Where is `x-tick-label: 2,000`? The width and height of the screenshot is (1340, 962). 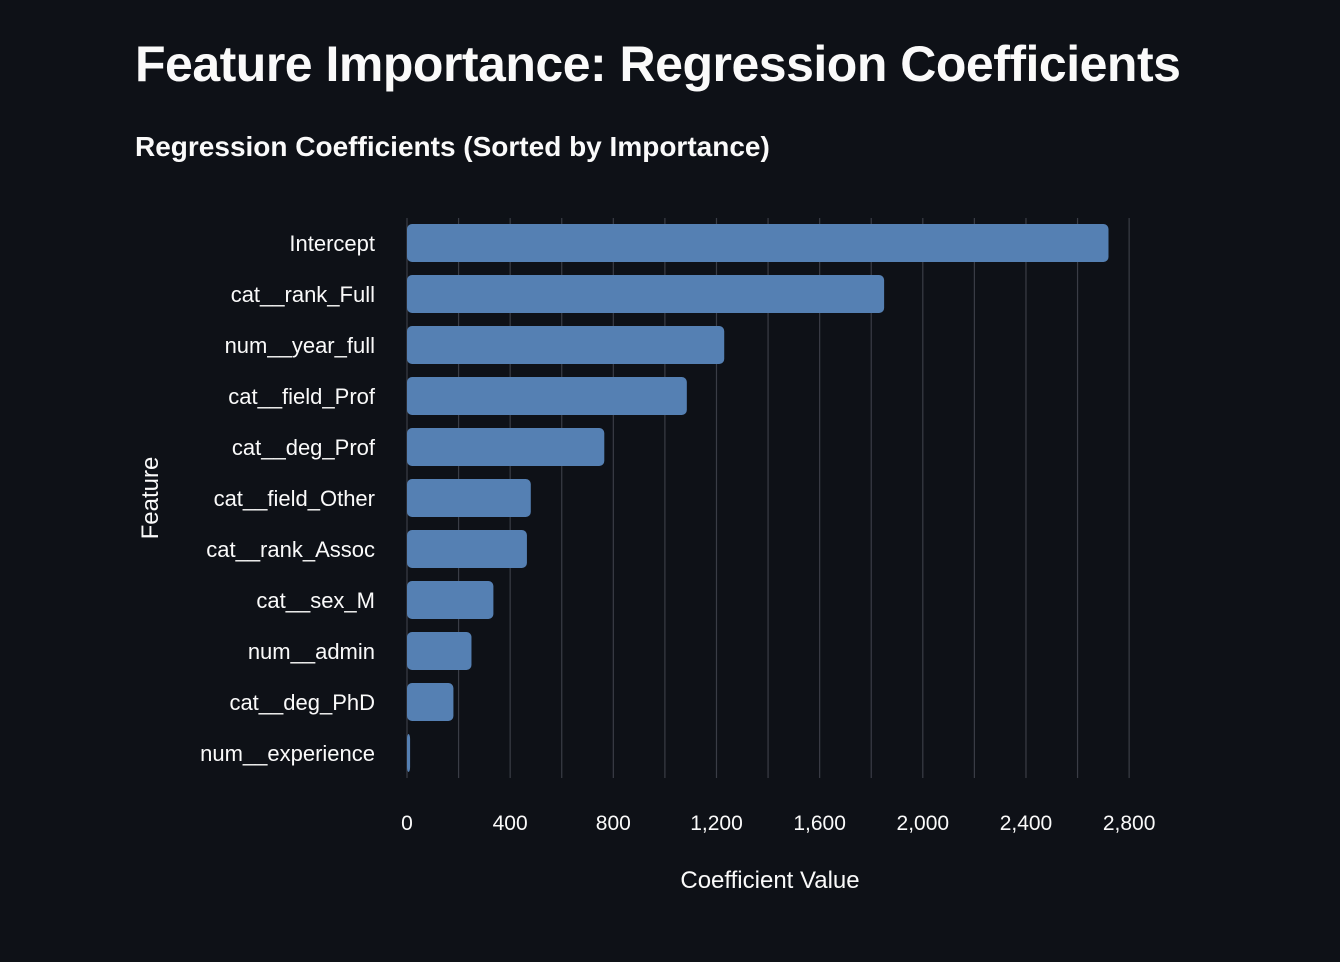
x-tick-label: 2,000 is located at coordinates (923, 823).